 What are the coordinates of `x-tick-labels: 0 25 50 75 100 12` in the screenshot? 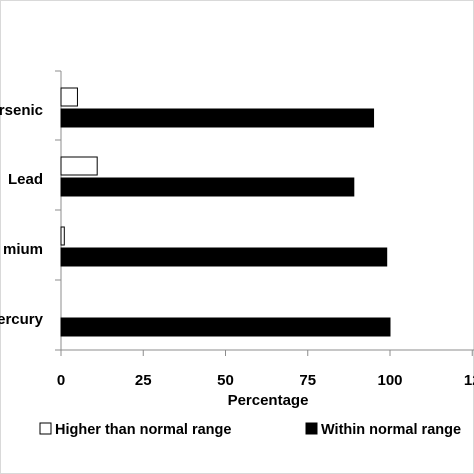 It's located at (265, 380).